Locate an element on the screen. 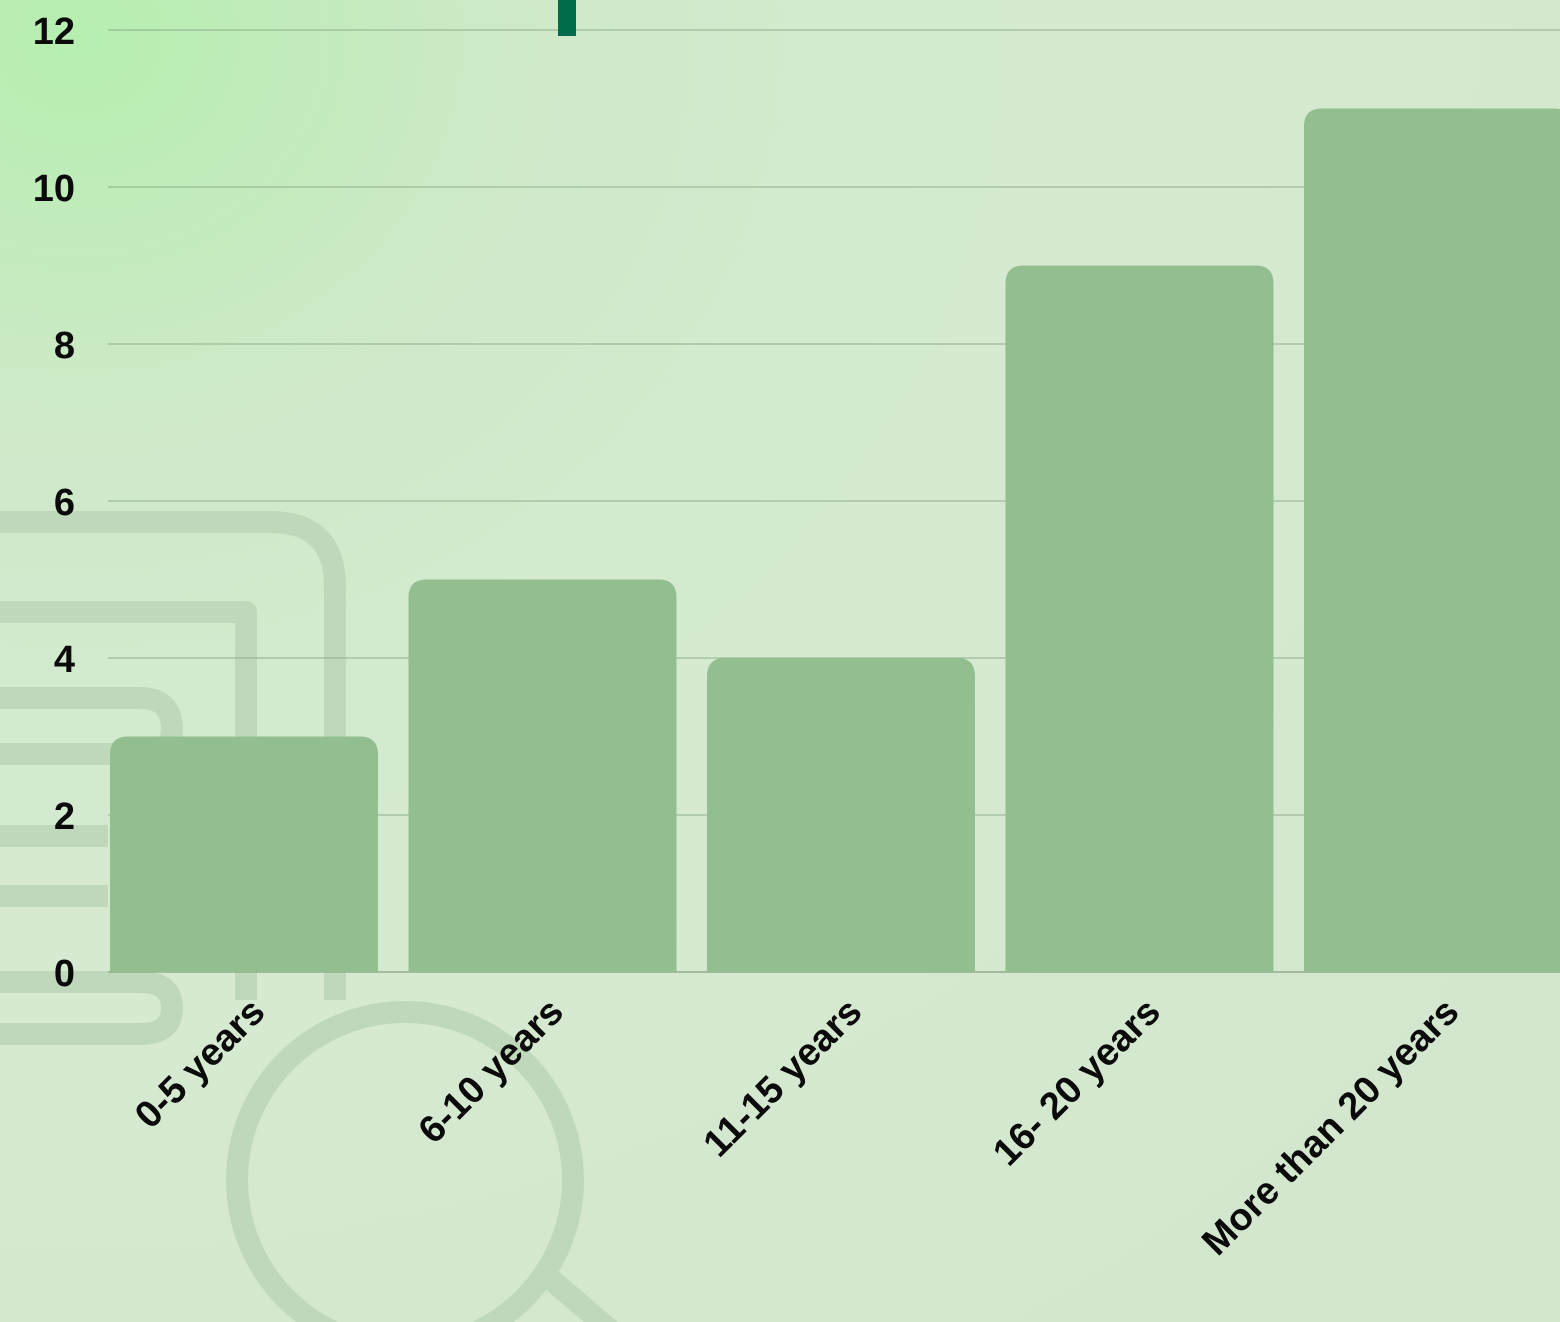 The height and width of the screenshot is (1322, 1560). x-tick-label: 11-15 years is located at coordinates (783, 1078).